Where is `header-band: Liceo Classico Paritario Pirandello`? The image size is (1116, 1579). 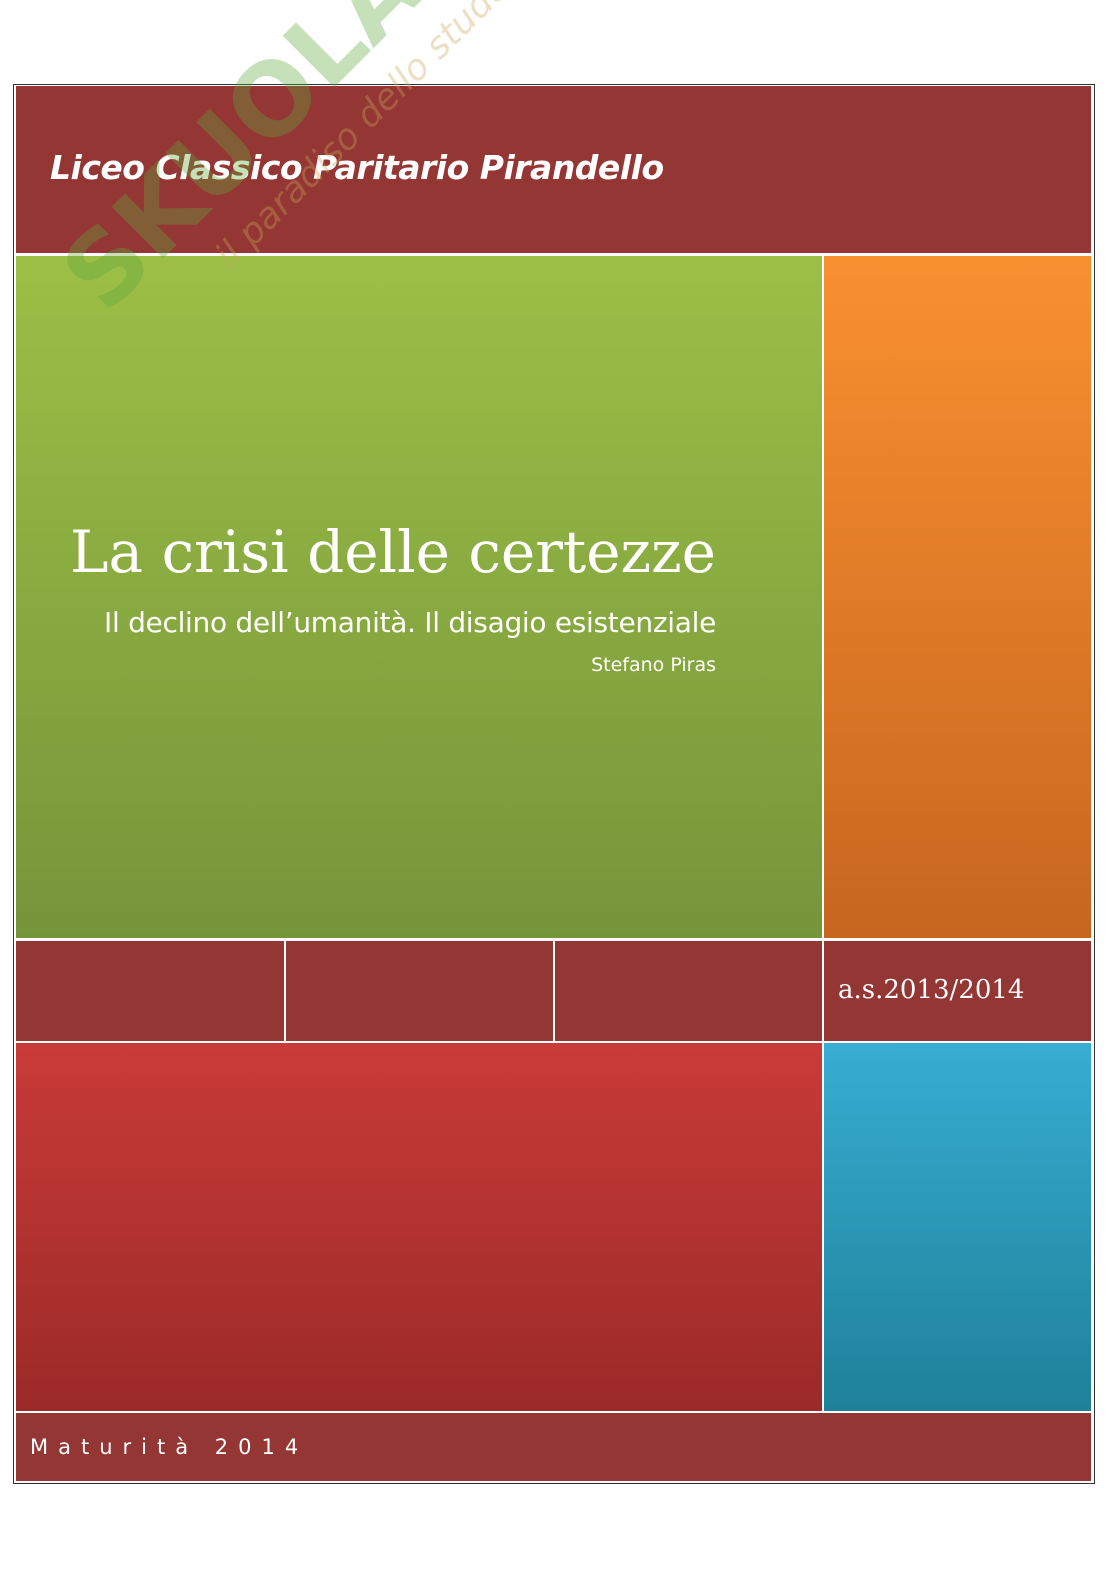 header-band: Liceo Classico Paritario Pirandello is located at coordinates (553, 169).